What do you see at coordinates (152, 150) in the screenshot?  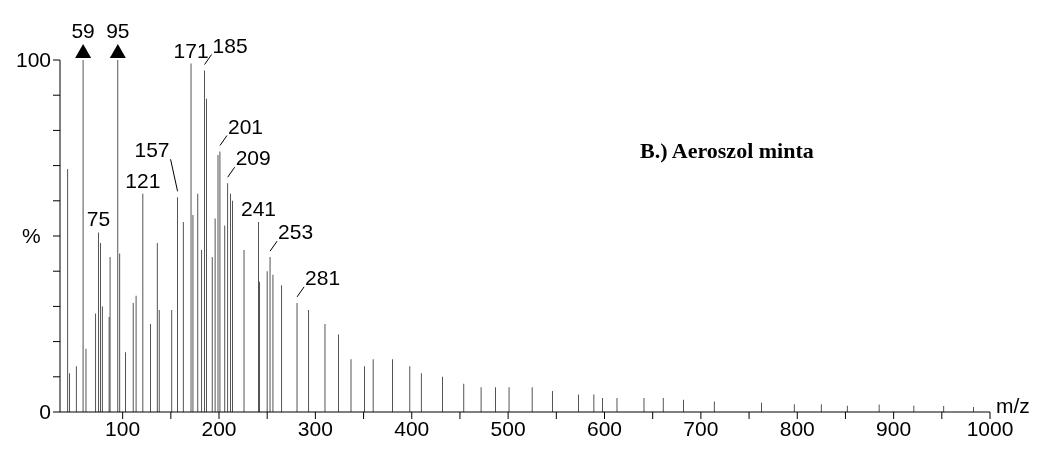 I see `annotation: 157` at bounding box center [152, 150].